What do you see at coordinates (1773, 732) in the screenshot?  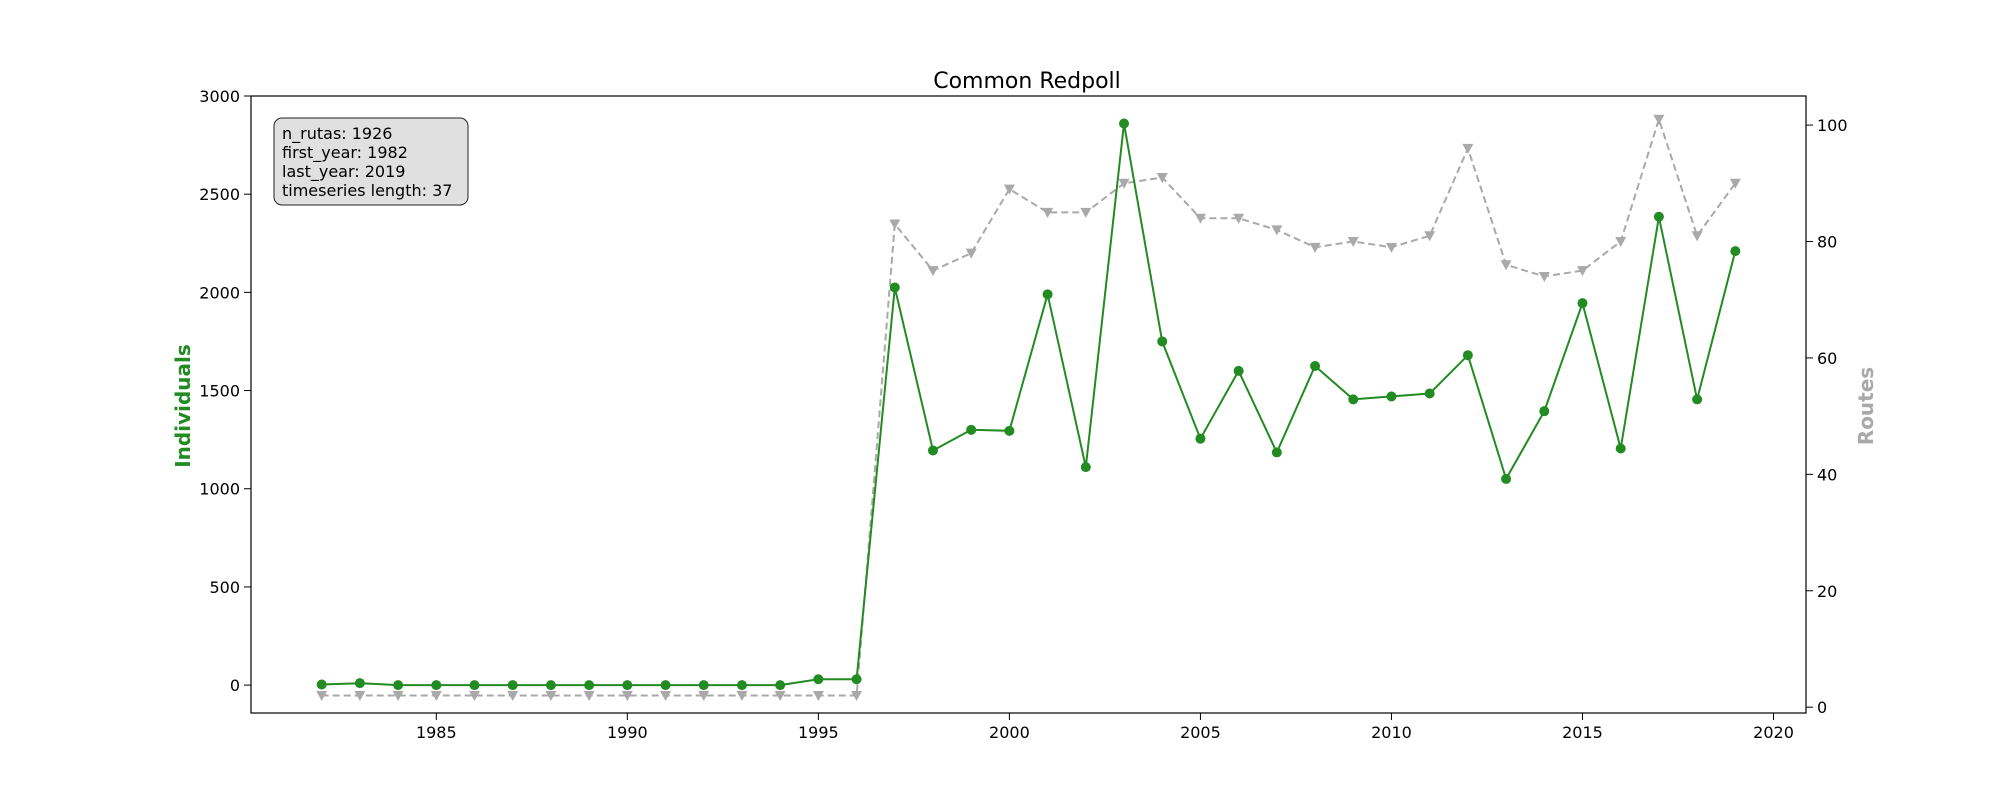 I see `x-tick-label: 2020` at bounding box center [1773, 732].